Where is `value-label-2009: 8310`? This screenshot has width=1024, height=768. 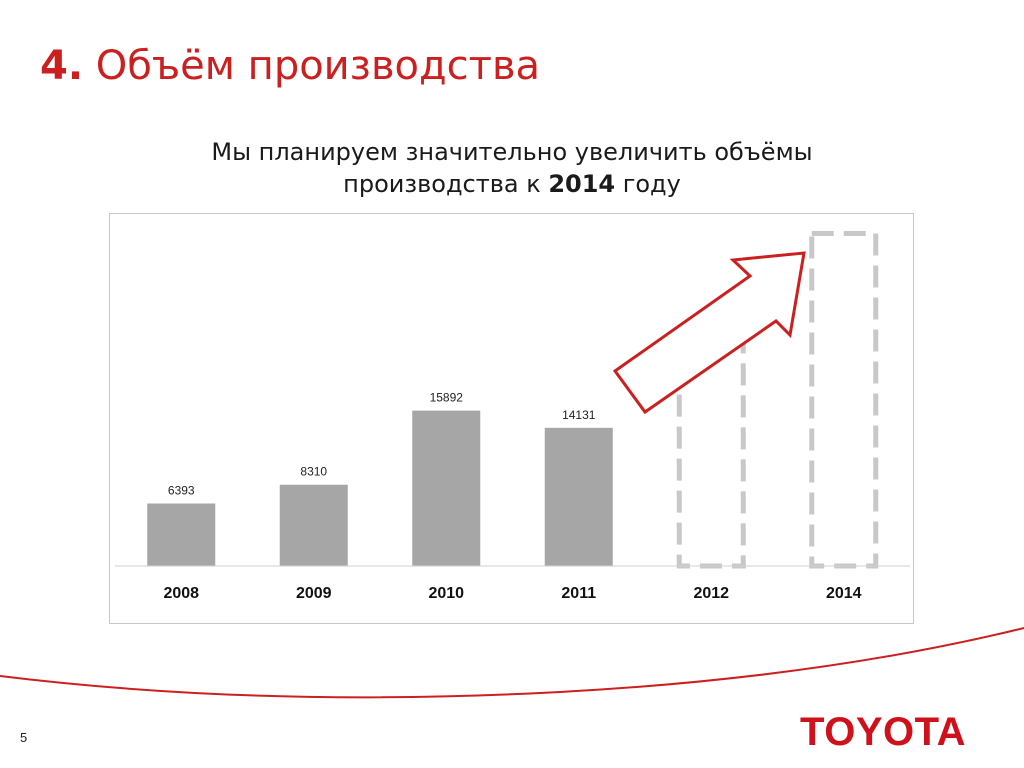 value-label-2009: 8310 is located at coordinates (313, 472).